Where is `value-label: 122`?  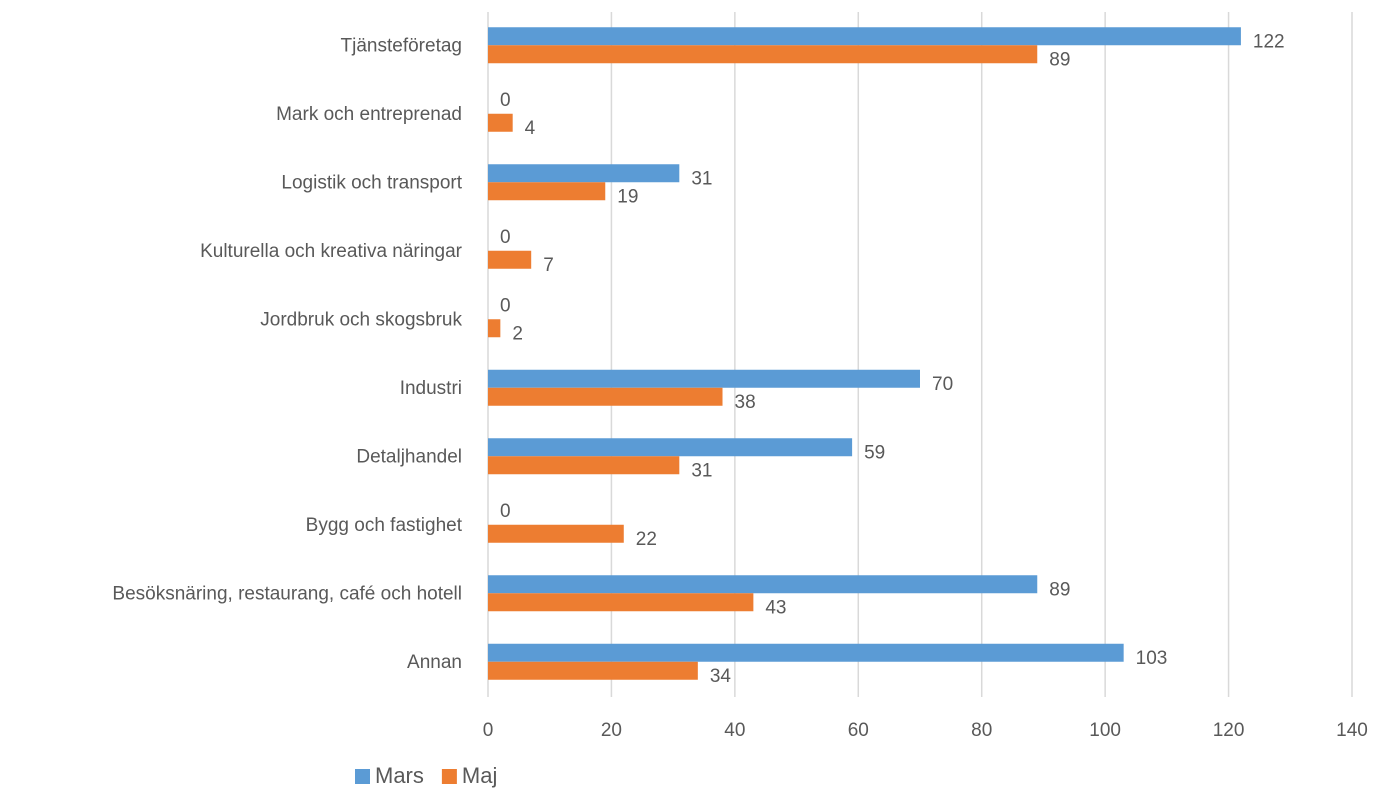 value-label: 122 is located at coordinates (1269, 41).